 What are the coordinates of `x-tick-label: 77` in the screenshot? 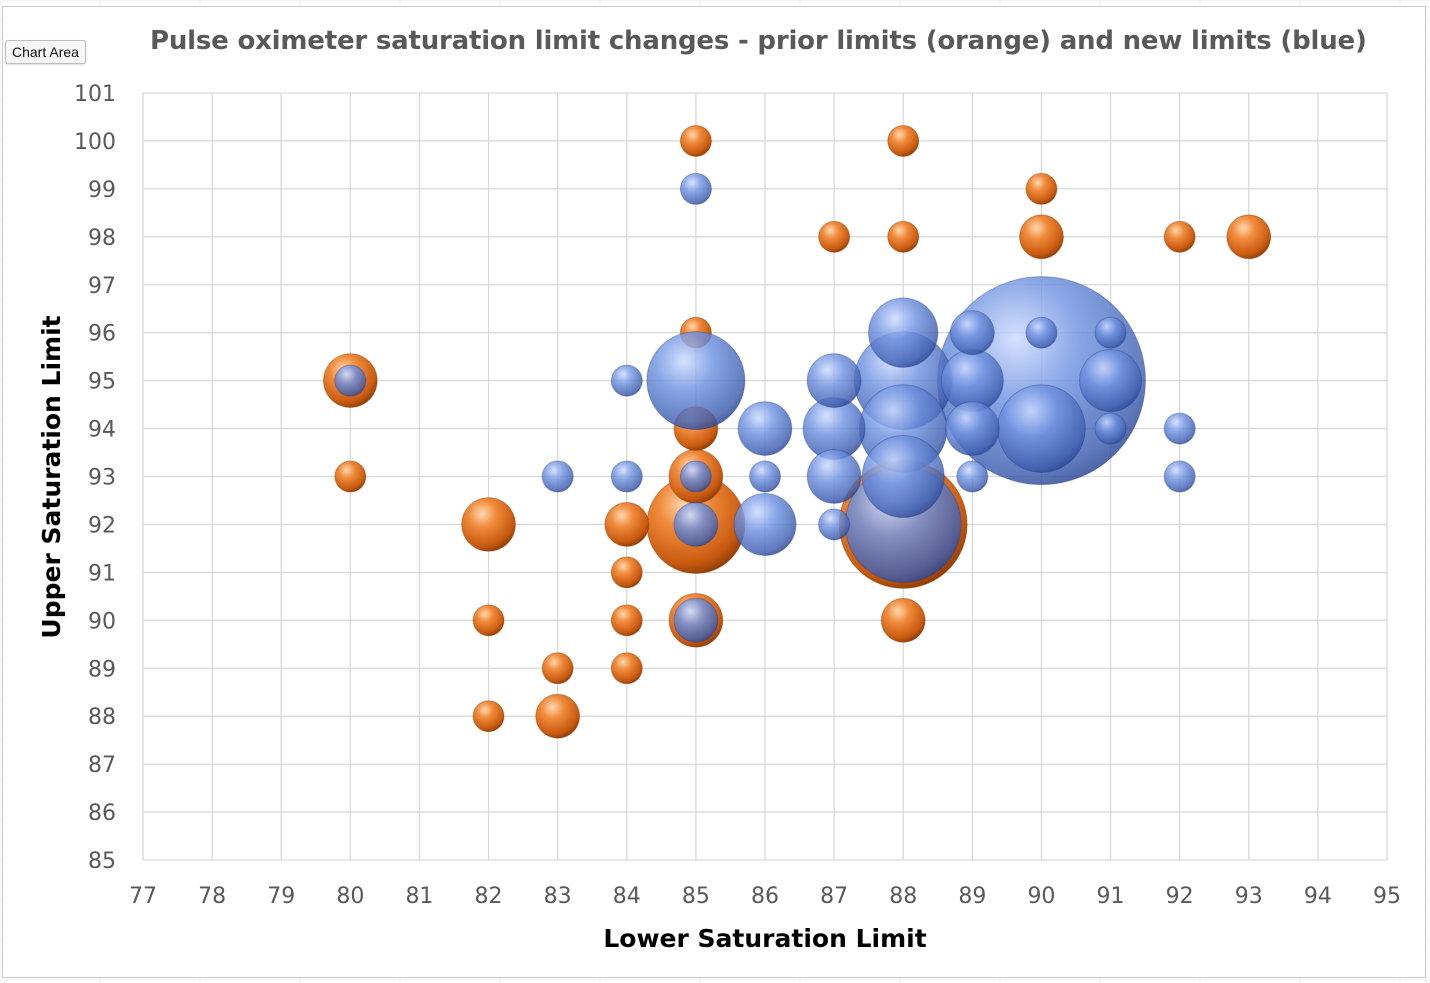 It's located at (143, 896).